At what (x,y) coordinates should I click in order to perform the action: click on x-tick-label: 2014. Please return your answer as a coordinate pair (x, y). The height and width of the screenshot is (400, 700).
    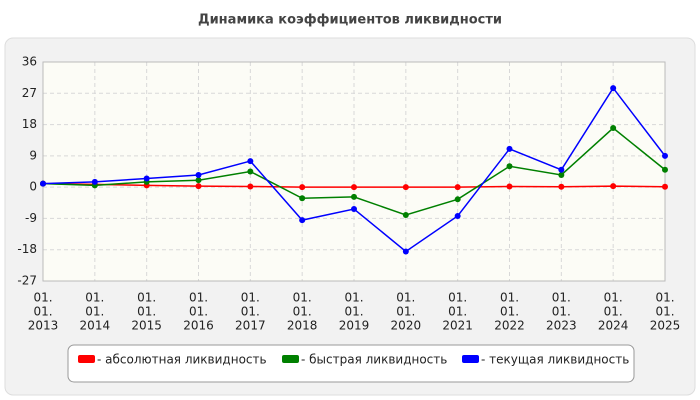
    Looking at the image, I should click on (95, 326).